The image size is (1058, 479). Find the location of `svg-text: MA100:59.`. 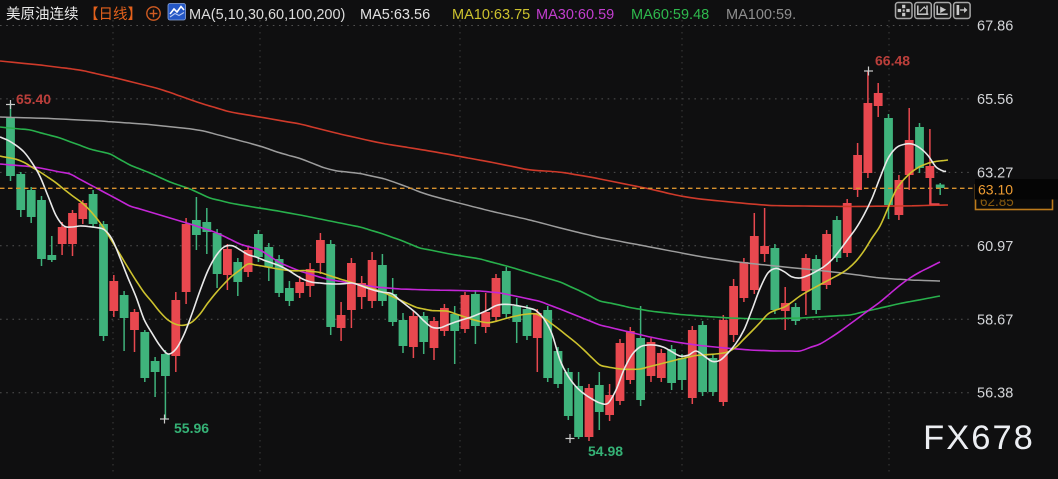

svg-text: MA100:59. is located at coordinates (761, 15).